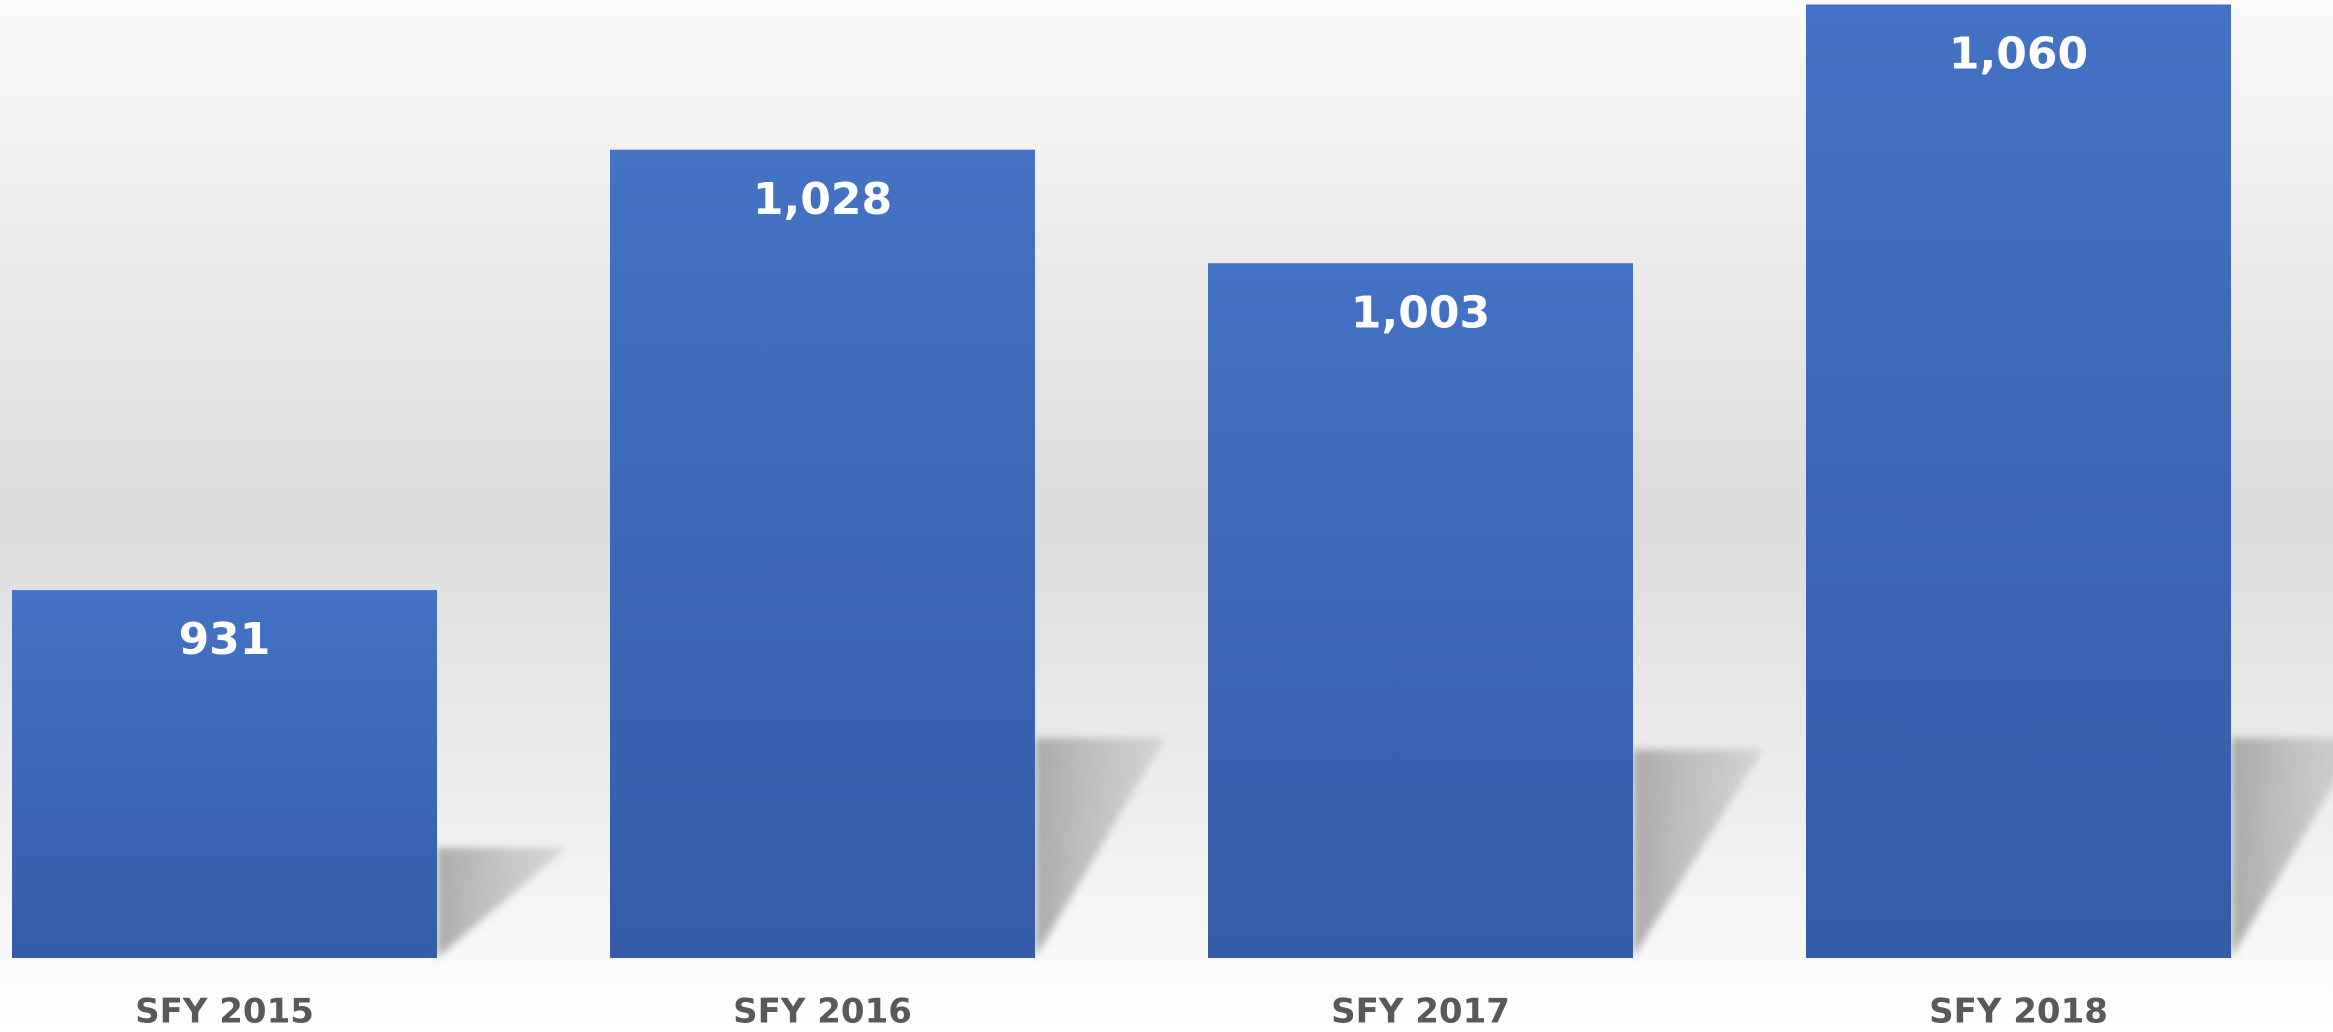 This screenshot has height=1032, width=2333. What do you see at coordinates (224, 1012) in the screenshot?
I see `x-tick-label: SFY 2015` at bounding box center [224, 1012].